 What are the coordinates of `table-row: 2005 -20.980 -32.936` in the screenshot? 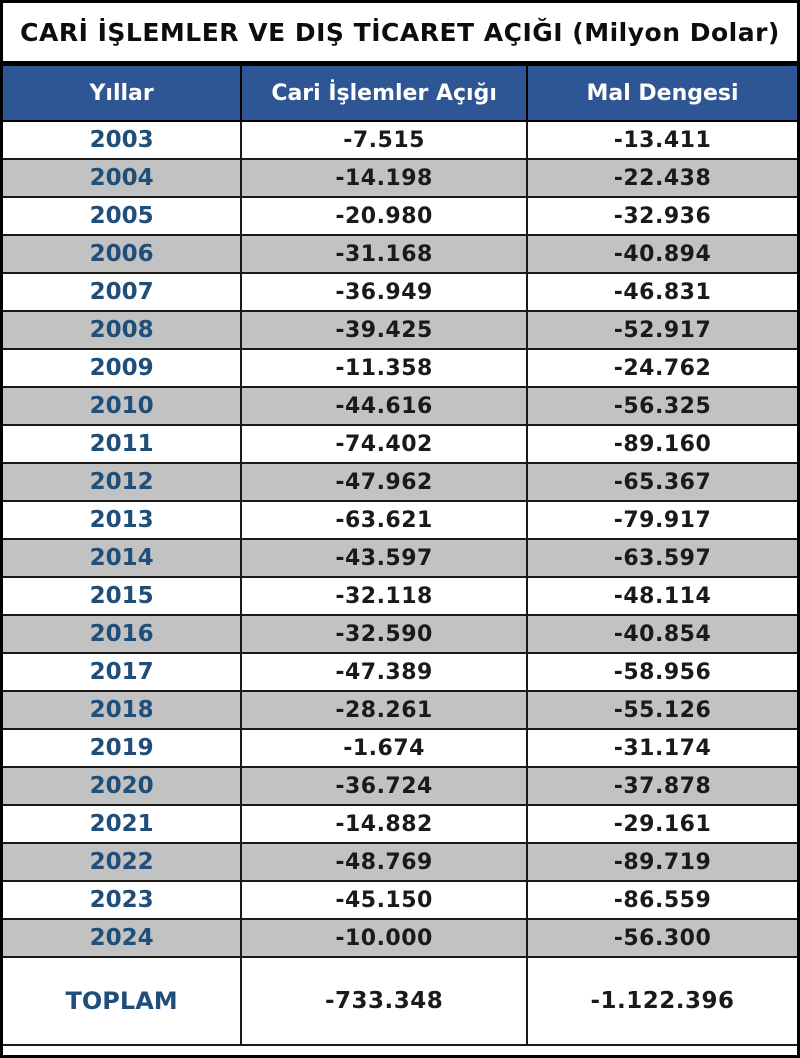 It's located at (400, 216).